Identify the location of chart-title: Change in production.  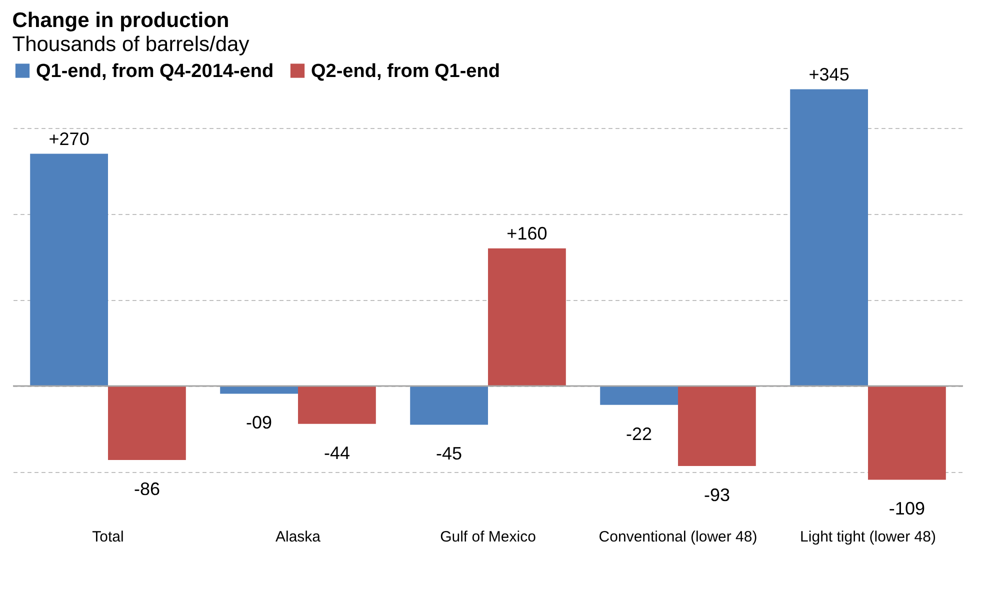
(121, 20).